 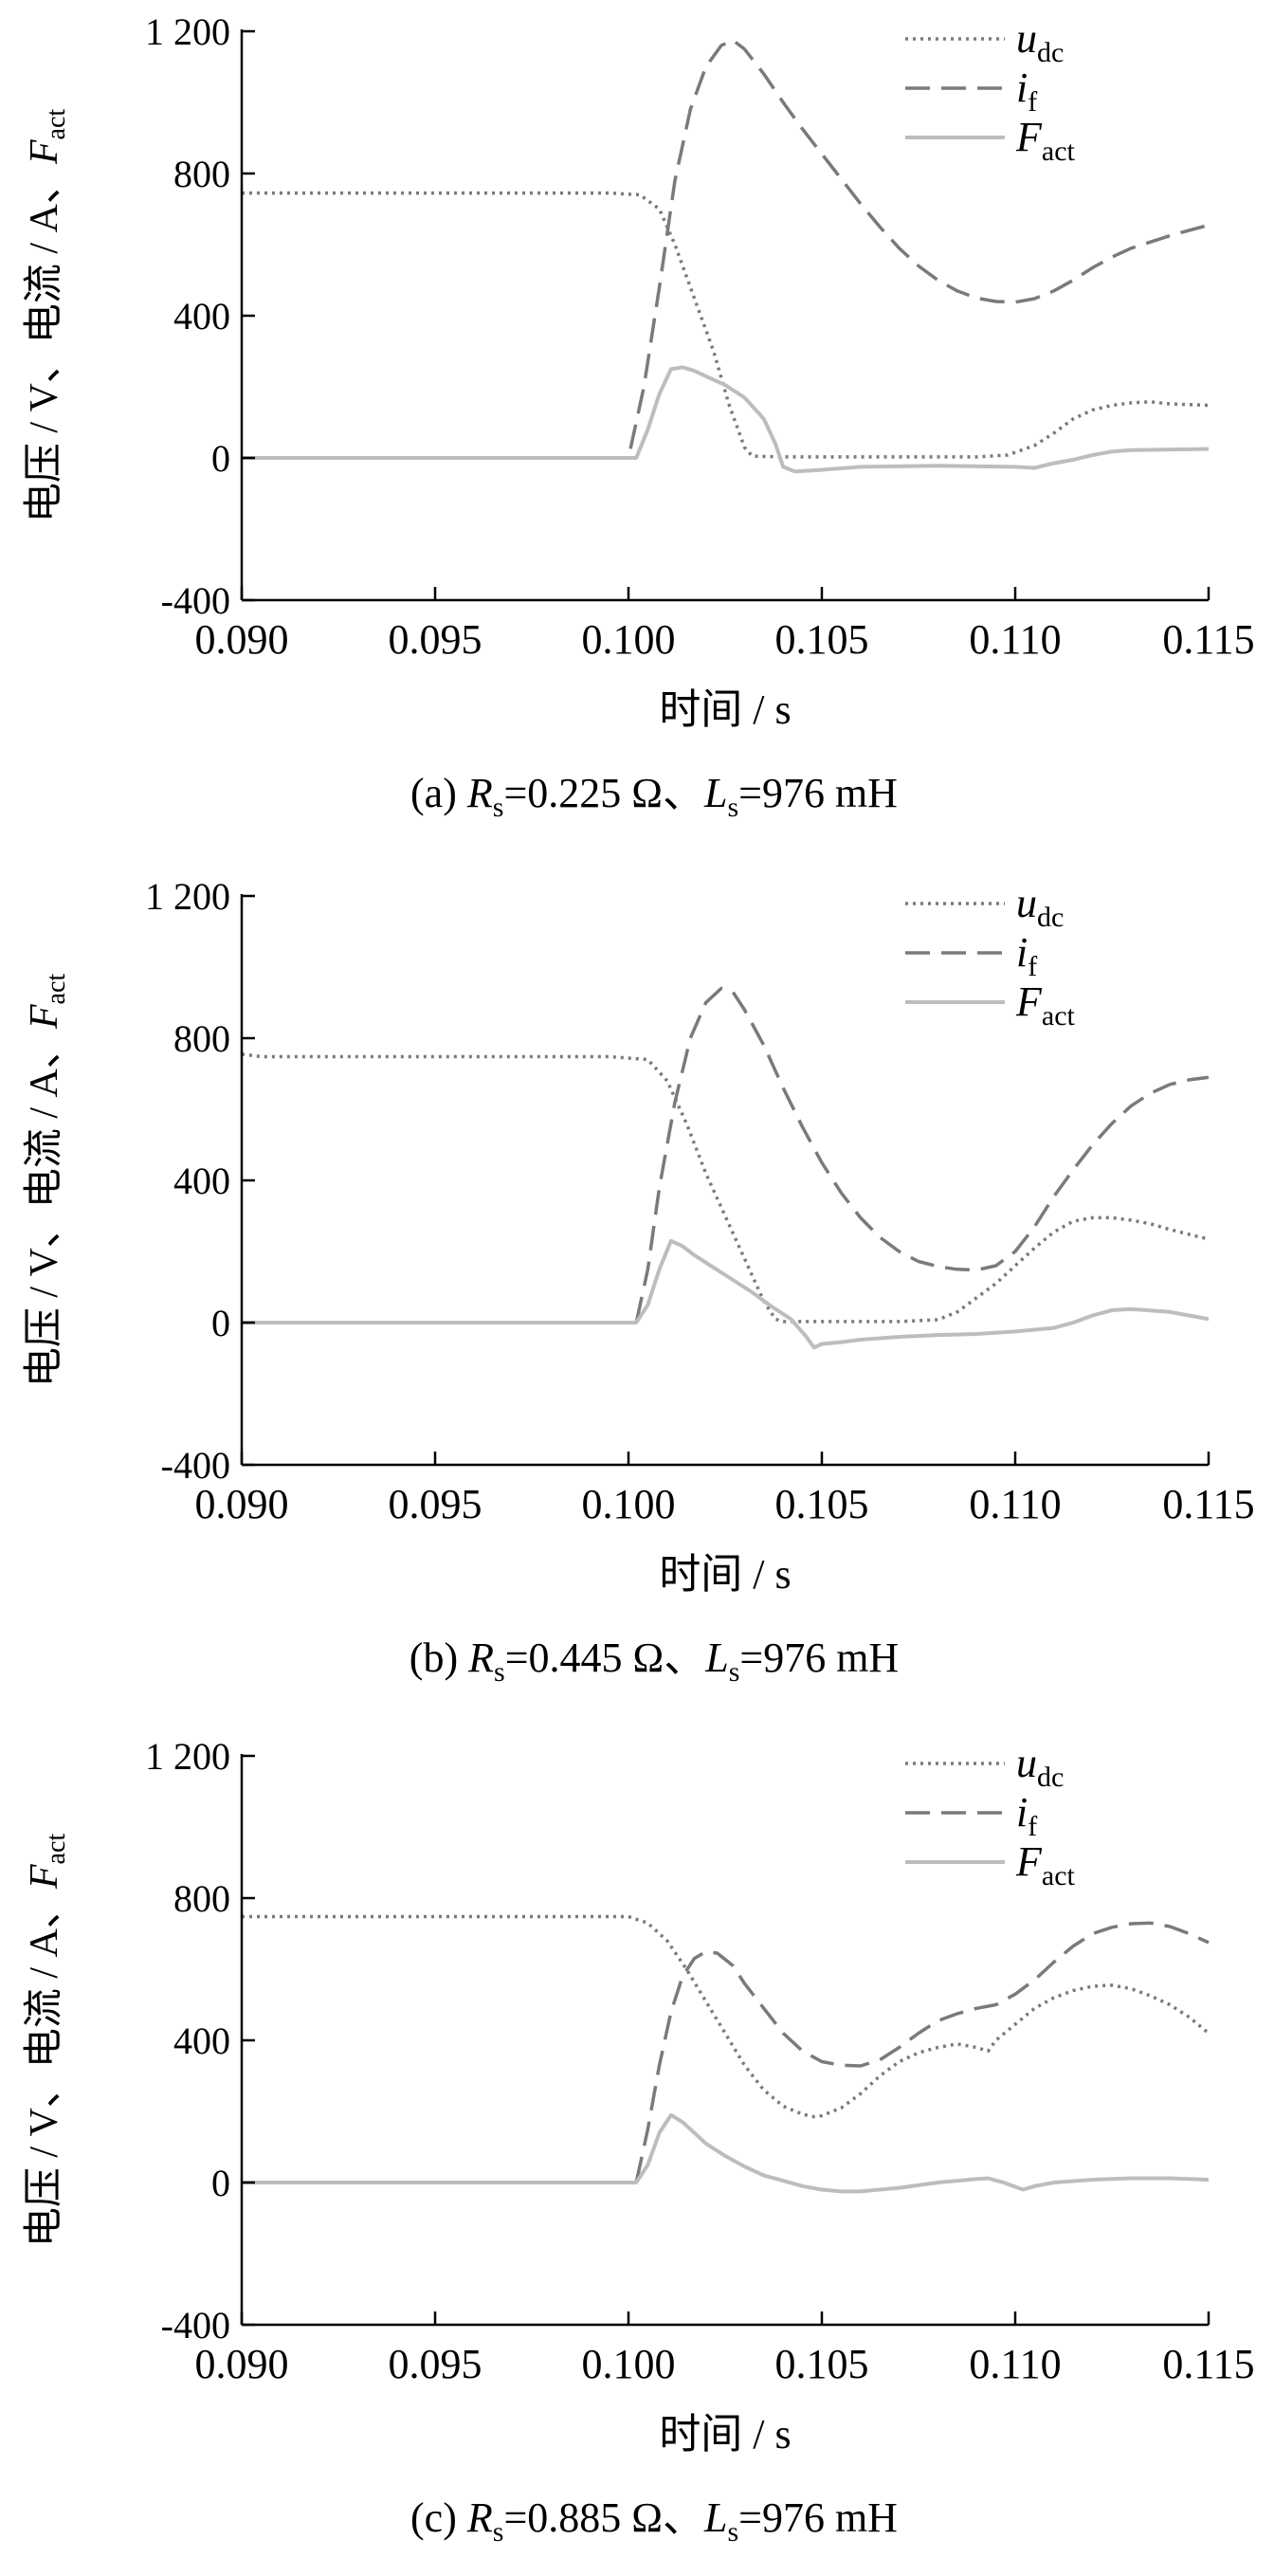 I want to click on panel-caption: (a) Rs=0.225 Ω、Ls=976 mH, so click(x=654, y=796).